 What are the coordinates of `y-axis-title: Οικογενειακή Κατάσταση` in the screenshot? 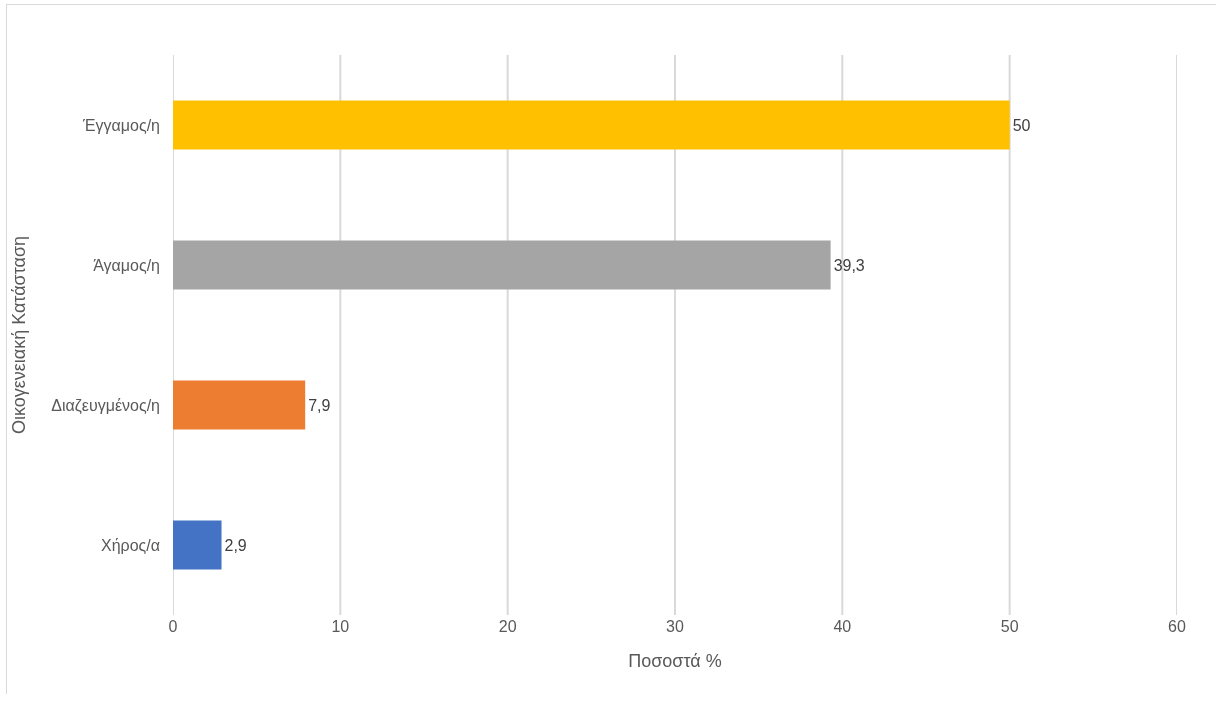 It's located at (19, 335).